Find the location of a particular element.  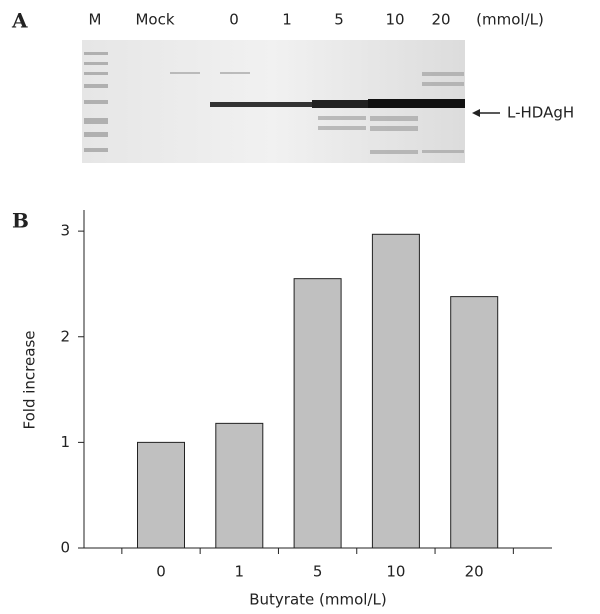

x-axis-label: Butyrate (mmol/L) is located at coordinates (317, 600).